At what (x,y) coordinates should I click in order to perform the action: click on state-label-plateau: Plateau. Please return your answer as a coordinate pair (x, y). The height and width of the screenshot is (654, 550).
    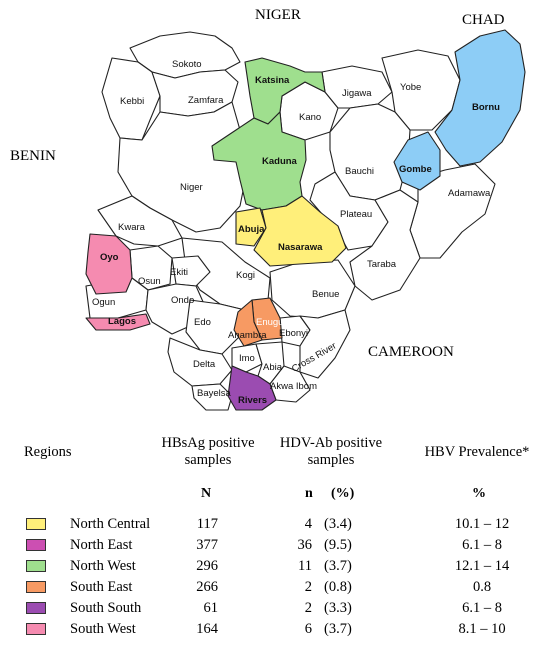
    Looking at the image, I should click on (356, 214).